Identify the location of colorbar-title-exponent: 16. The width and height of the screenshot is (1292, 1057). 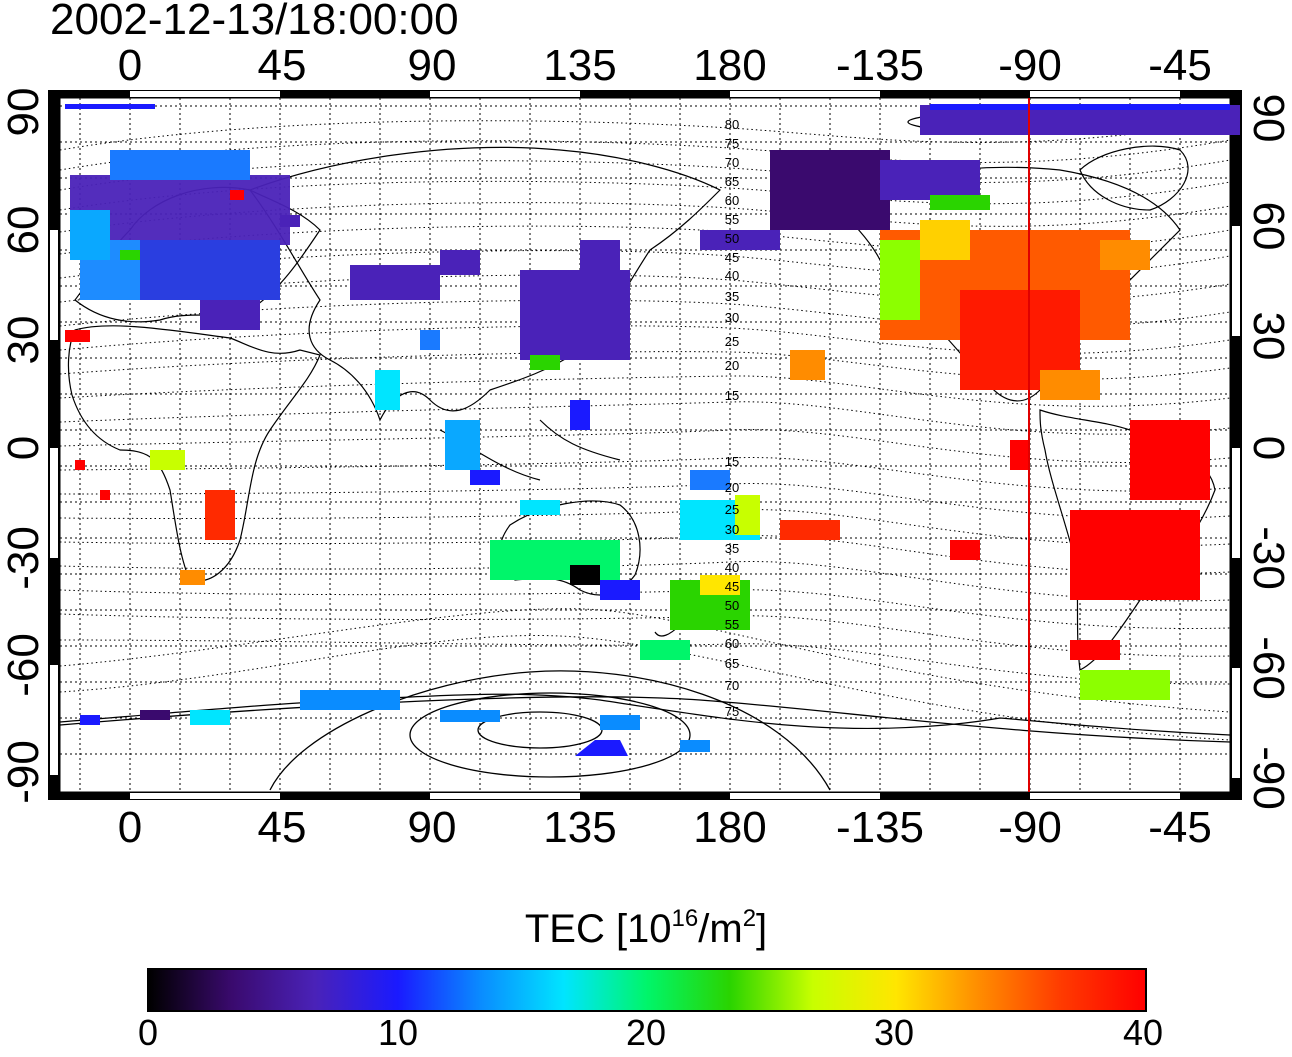
(685, 918).